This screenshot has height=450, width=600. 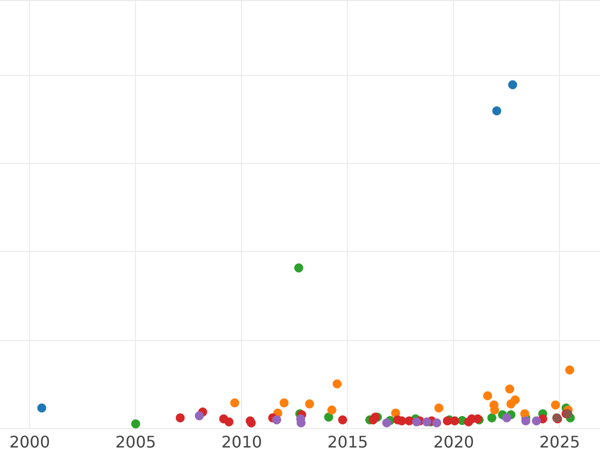 What do you see at coordinates (453, 441) in the screenshot?
I see `x-tick-label: 2020` at bounding box center [453, 441].